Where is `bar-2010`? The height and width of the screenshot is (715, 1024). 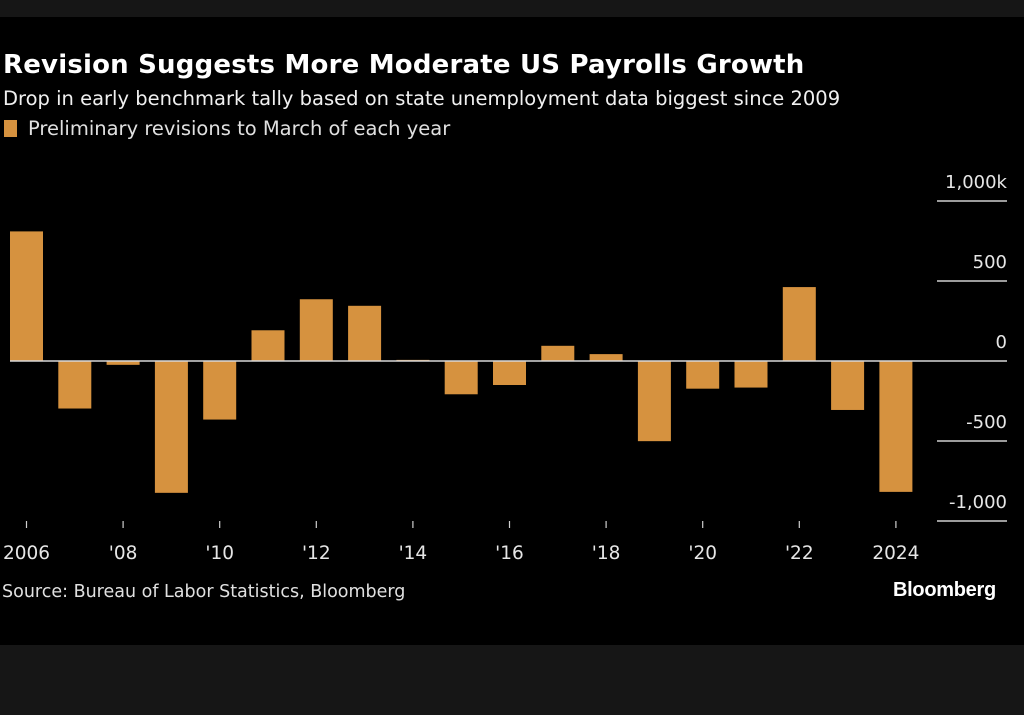
bar-2010 is located at coordinates (220, 390).